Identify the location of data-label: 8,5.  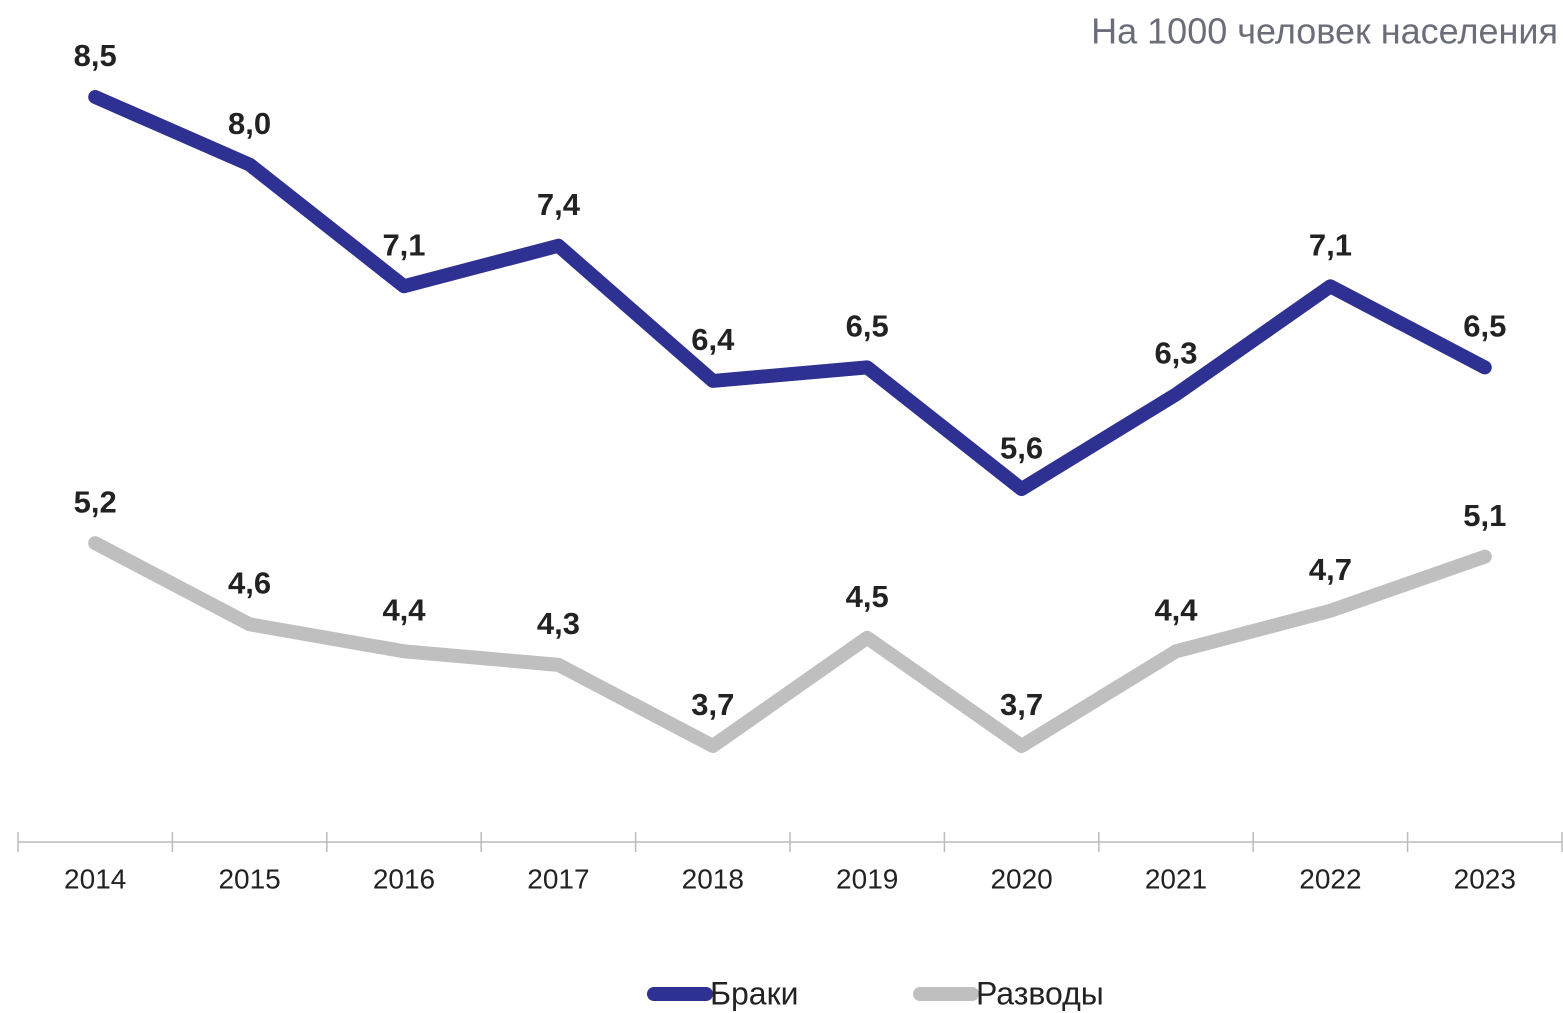
(95, 55).